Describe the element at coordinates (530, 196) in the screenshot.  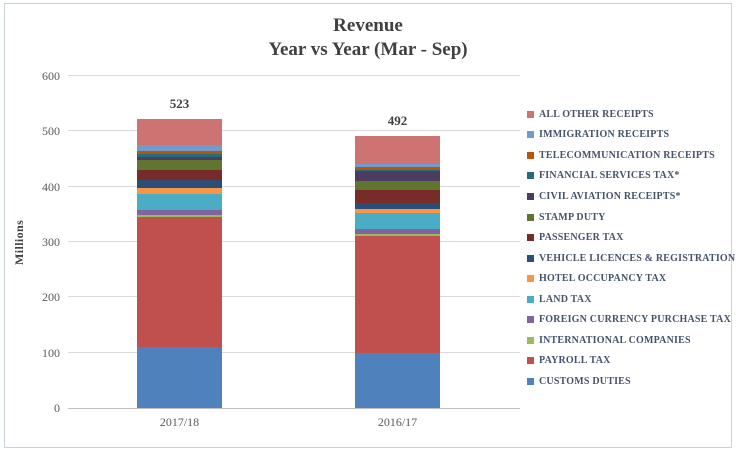
I see `legend-swatch-civil-aviation-receipts` at that location.